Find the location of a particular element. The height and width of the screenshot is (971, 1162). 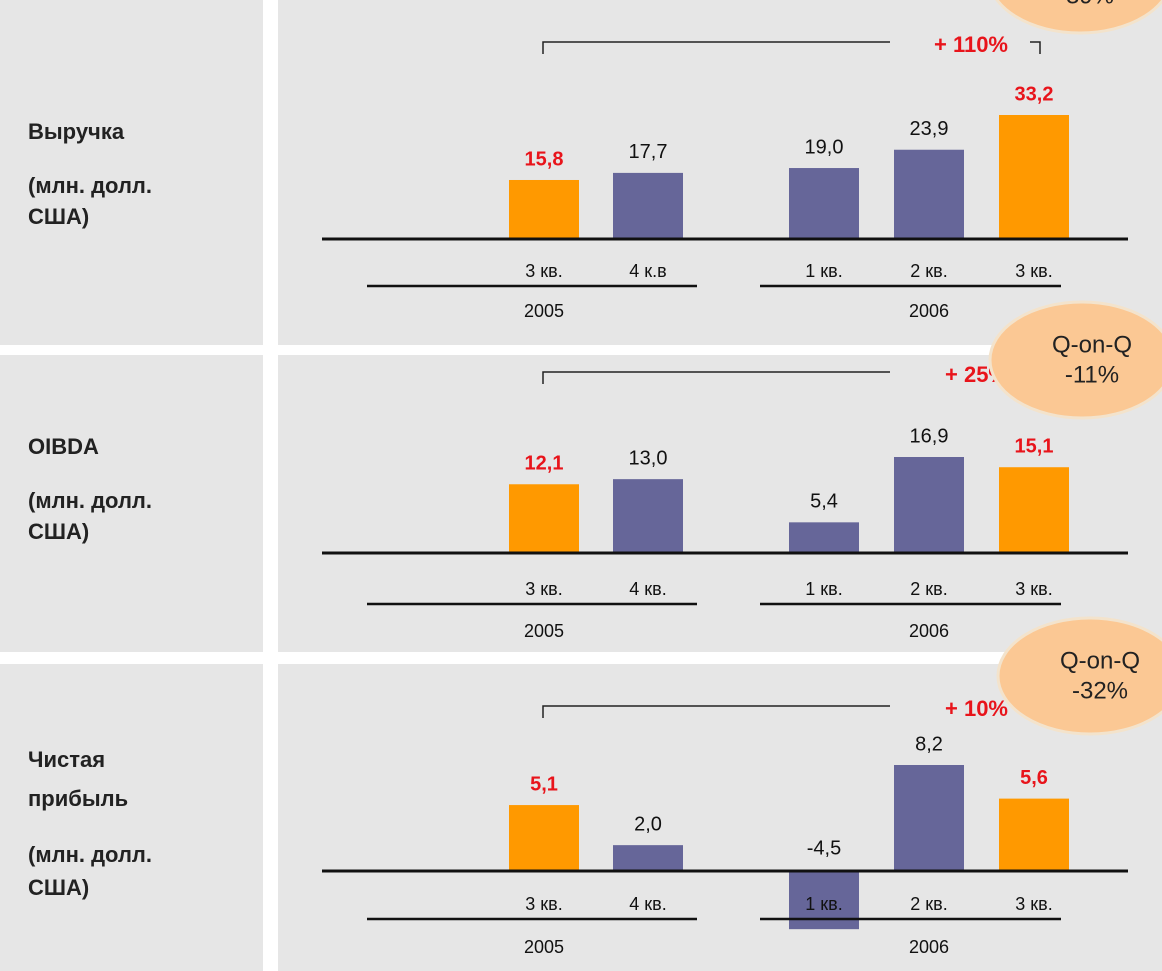

value-label: 19,0 is located at coordinates (824, 147).